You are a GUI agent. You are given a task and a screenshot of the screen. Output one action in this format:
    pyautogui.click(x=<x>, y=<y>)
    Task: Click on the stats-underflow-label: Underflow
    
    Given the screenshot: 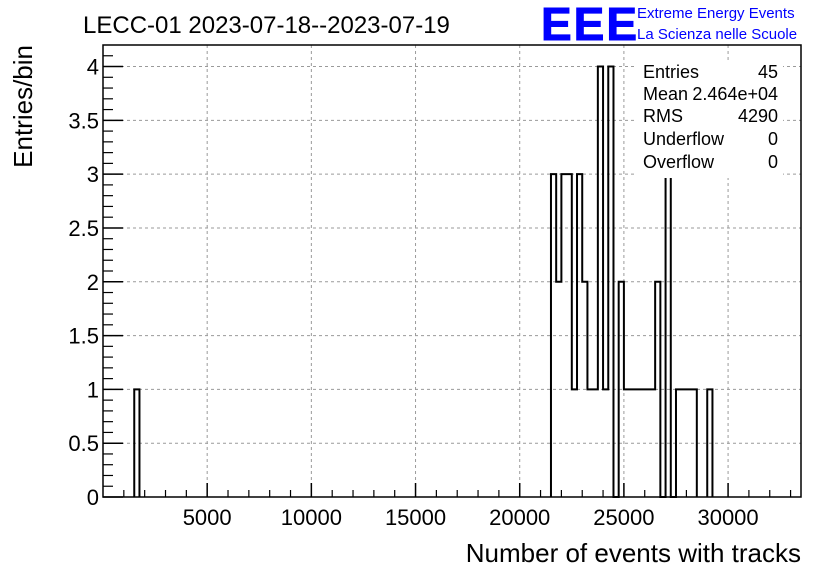 What is the action you would take?
    pyautogui.click(x=684, y=139)
    